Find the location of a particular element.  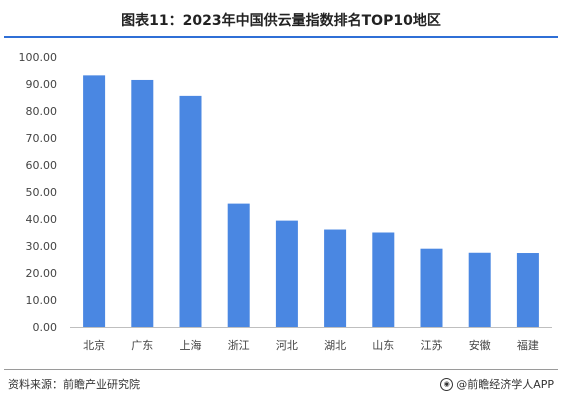

y-tick-label: 90.00 is located at coordinates (42, 84).